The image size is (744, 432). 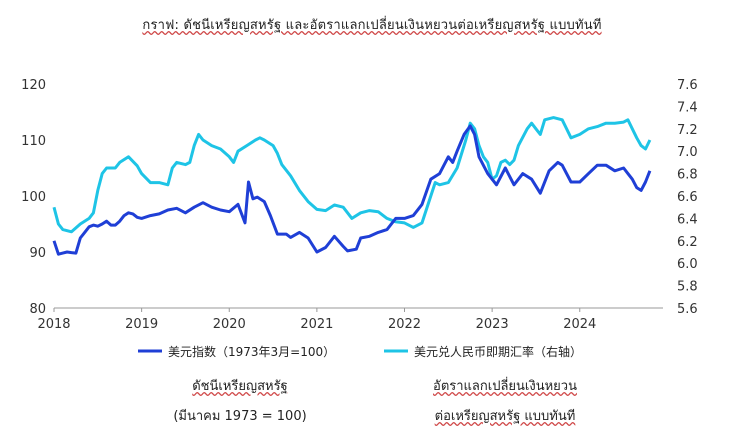 I want to click on legend-cny-label: 美元兑人民币即期汇率（右轴）, so click(x=498, y=351).